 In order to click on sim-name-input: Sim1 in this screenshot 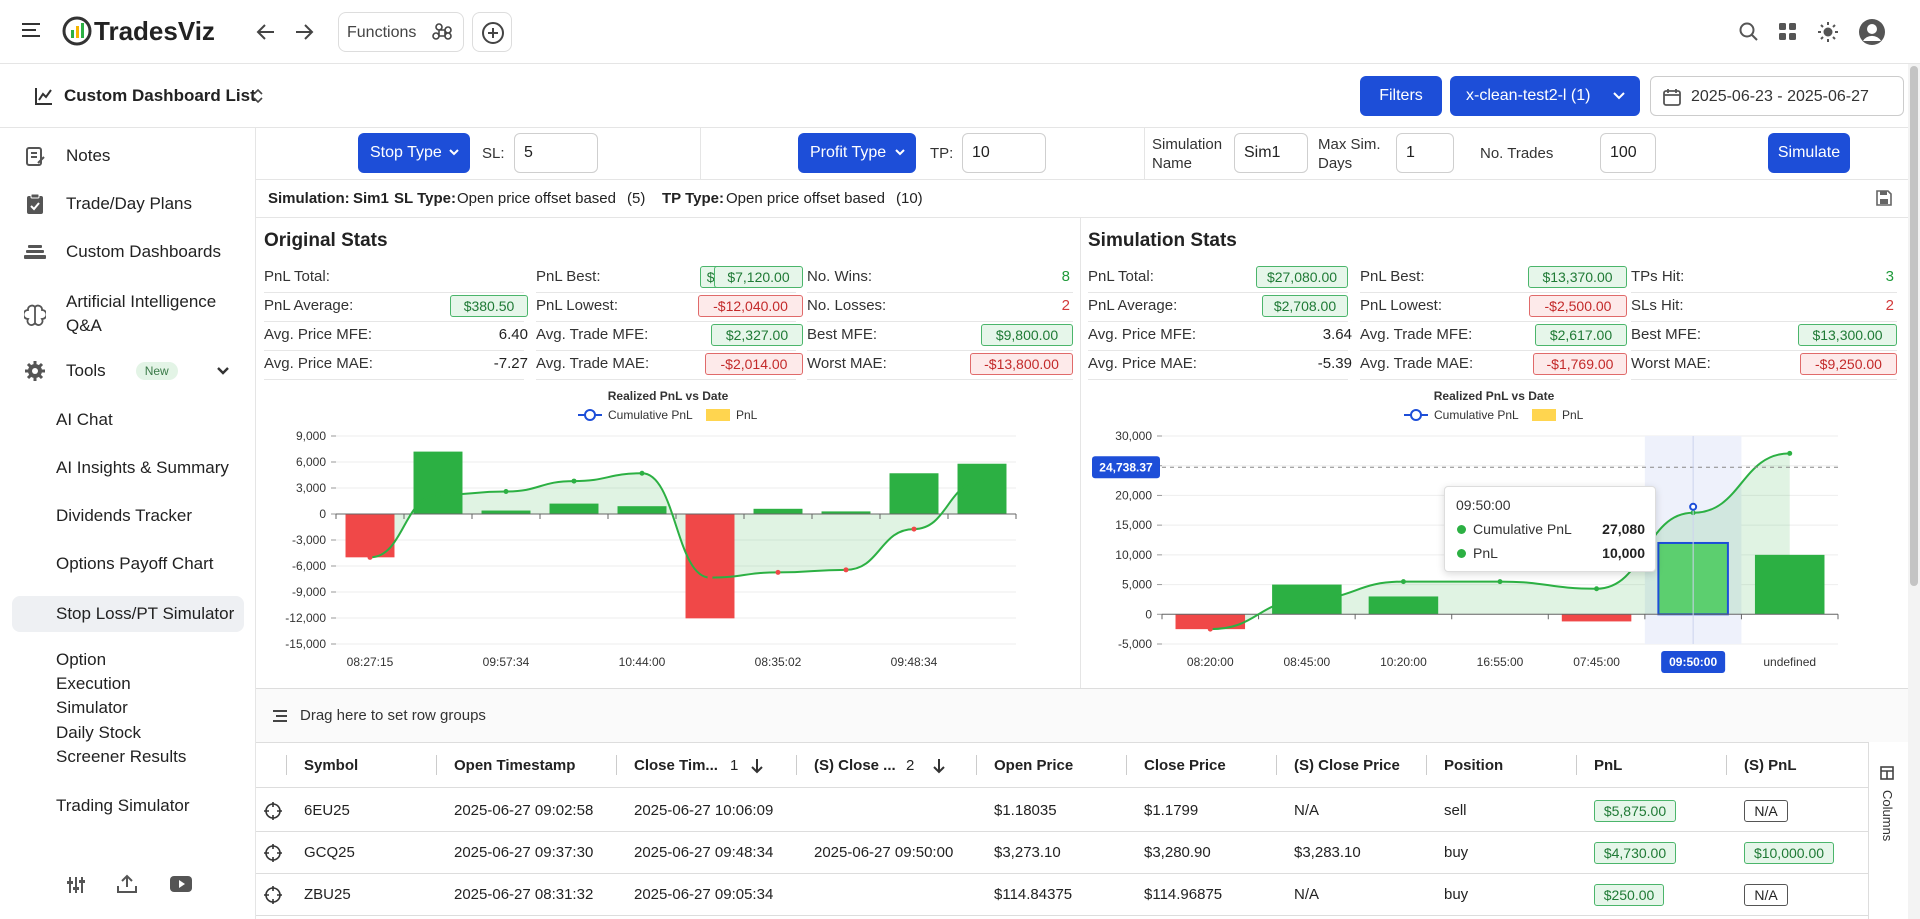, I will do `click(1271, 153)`.